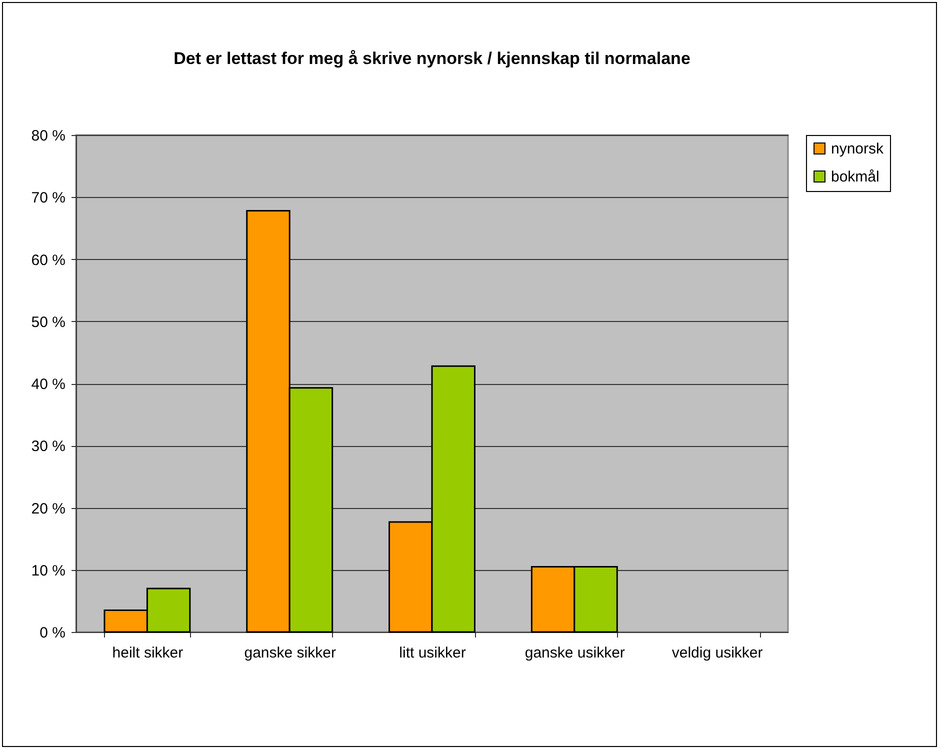 This screenshot has width=941, height=751. Describe the element at coordinates (48, 260) in the screenshot. I see `y-tick-label: 60 %` at that location.